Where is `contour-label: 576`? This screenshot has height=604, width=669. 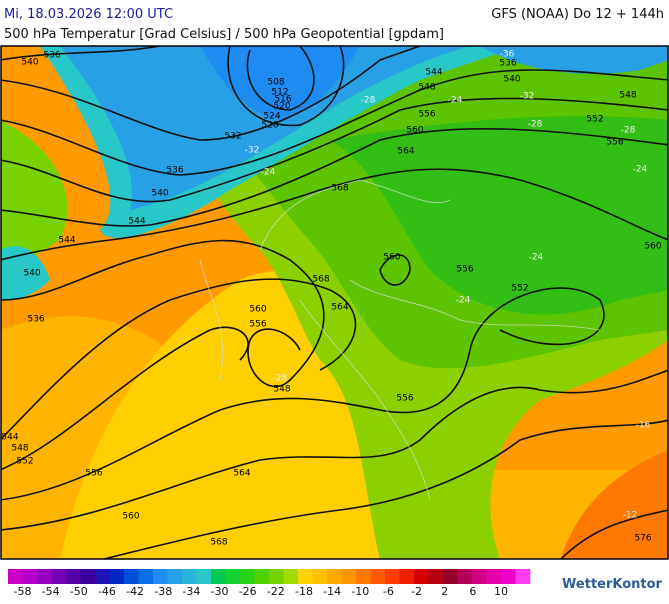 contour-label: 576 is located at coordinates (642, 539).